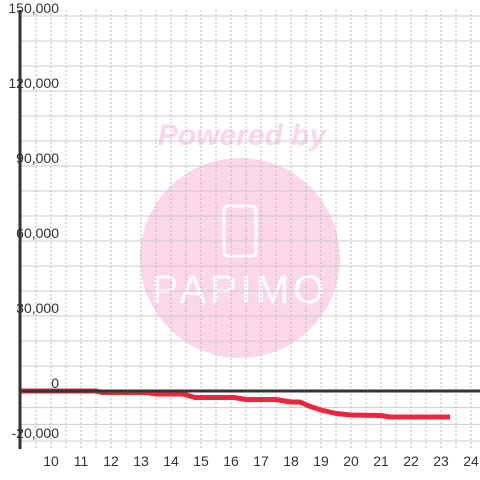 The image size is (480, 480). I want to click on y-tick-label: 0, so click(55, 383).